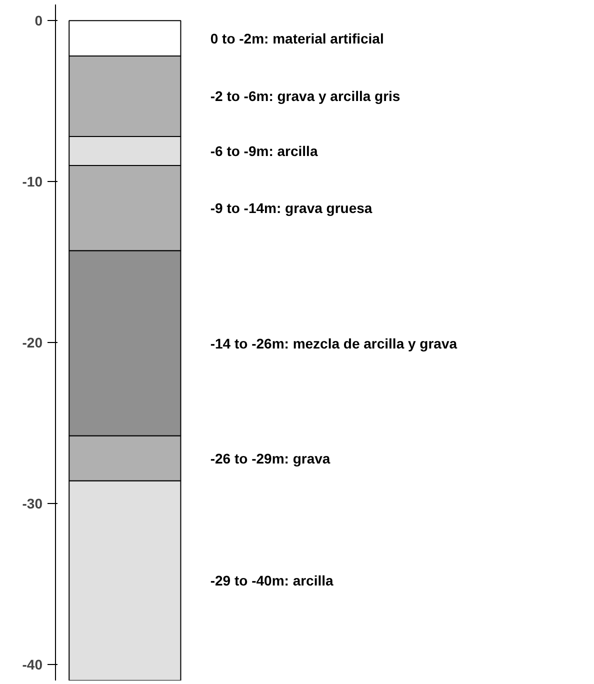  Describe the element at coordinates (272, 580) in the screenshot. I see `text: -29 to -40m: arcilla` at that location.